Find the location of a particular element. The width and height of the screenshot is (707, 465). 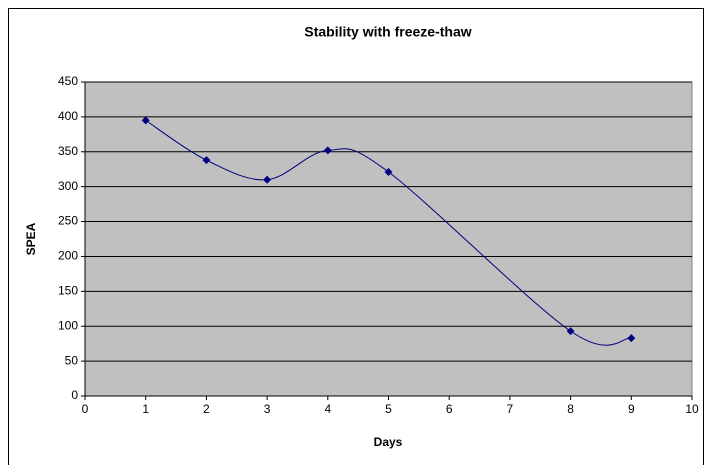

y-axis-title: SPEA is located at coordinates (31, 238).